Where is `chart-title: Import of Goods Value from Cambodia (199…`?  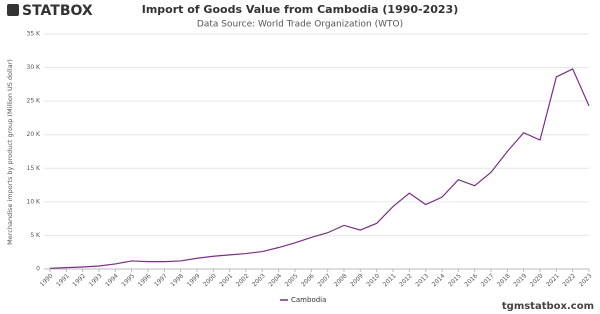 chart-title: Import of Goods Value from Cambodia (199… is located at coordinates (300, 9).